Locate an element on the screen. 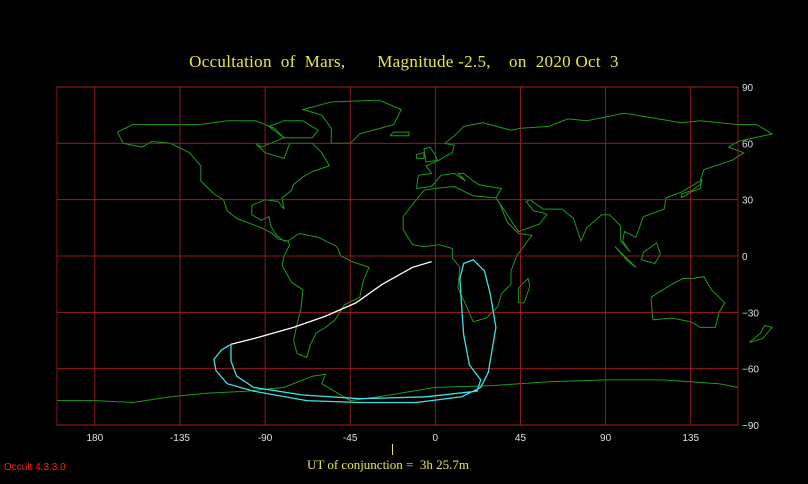  lon-tick-label: 90 is located at coordinates (606, 438).